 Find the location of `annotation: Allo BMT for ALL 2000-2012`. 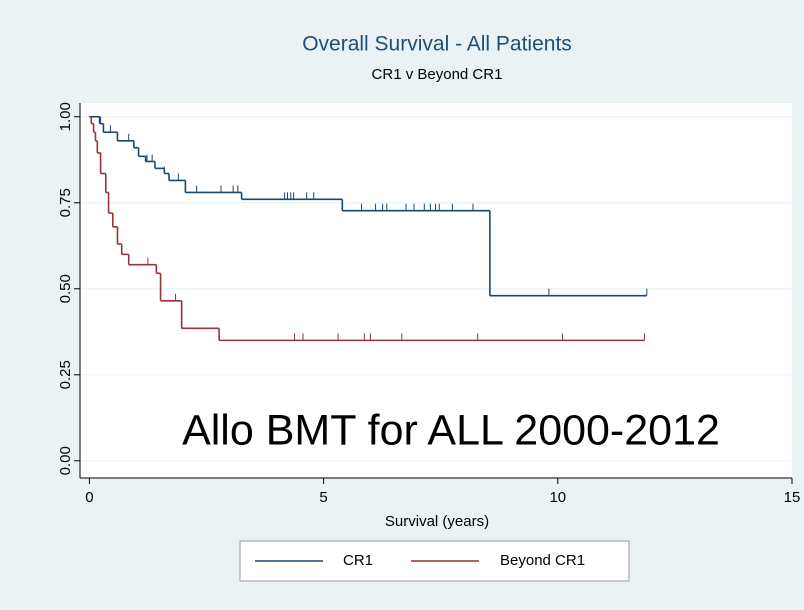

annotation: Allo BMT for ALL 2000-2012 is located at coordinates (451, 430).